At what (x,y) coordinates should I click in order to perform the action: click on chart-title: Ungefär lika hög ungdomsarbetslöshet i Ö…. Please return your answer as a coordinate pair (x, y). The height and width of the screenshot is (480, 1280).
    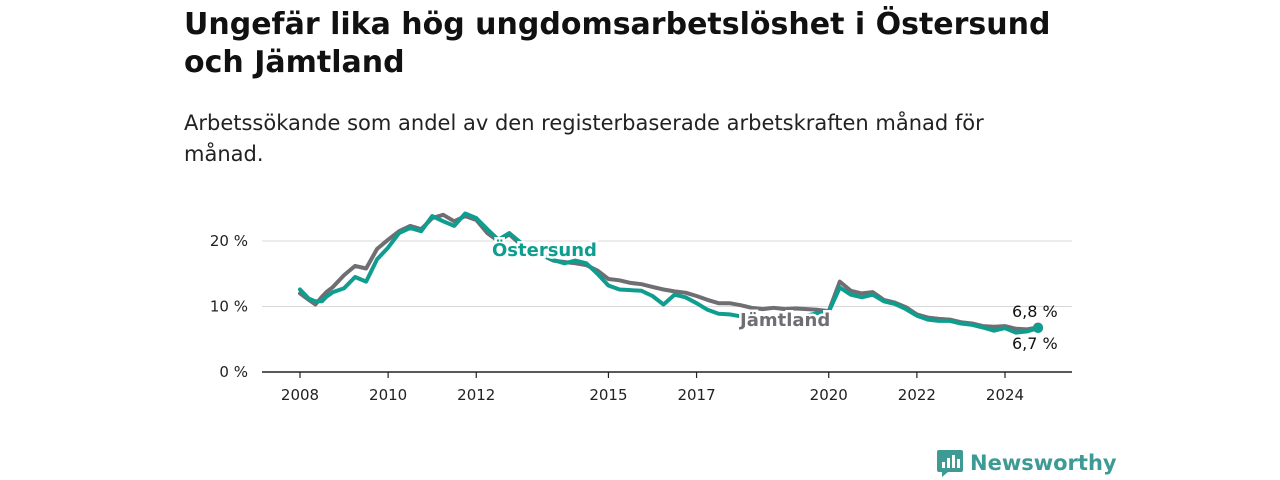
    Looking at the image, I should click on (617, 43).